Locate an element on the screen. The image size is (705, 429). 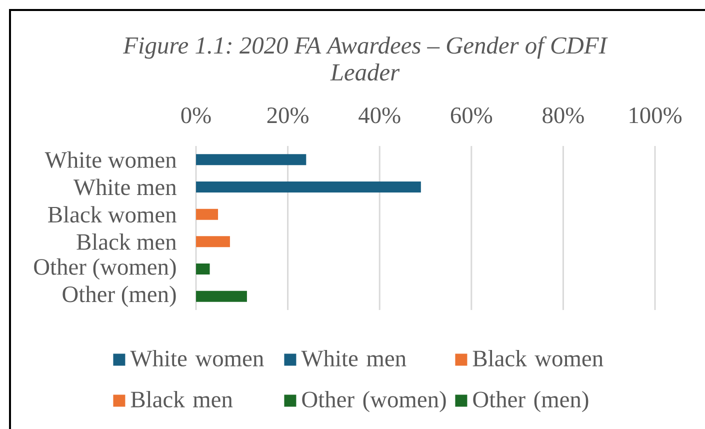
y-tick-label: Other (women) is located at coordinates (105, 269).